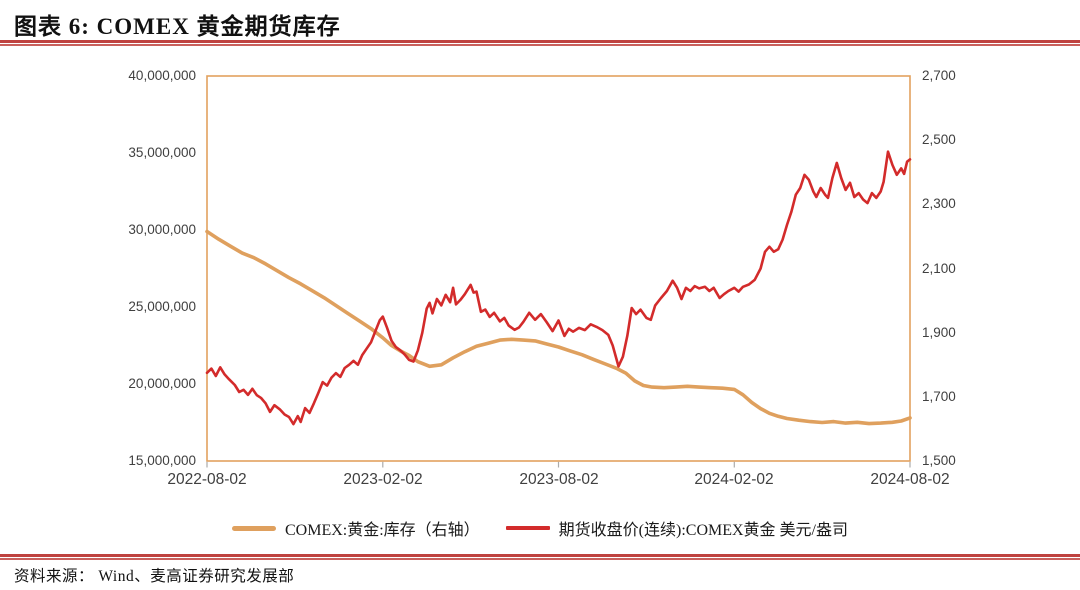 The height and width of the screenshot is (590, 1080). I want to click on left-axis-tick: 35,000,000, so click(162, 152).